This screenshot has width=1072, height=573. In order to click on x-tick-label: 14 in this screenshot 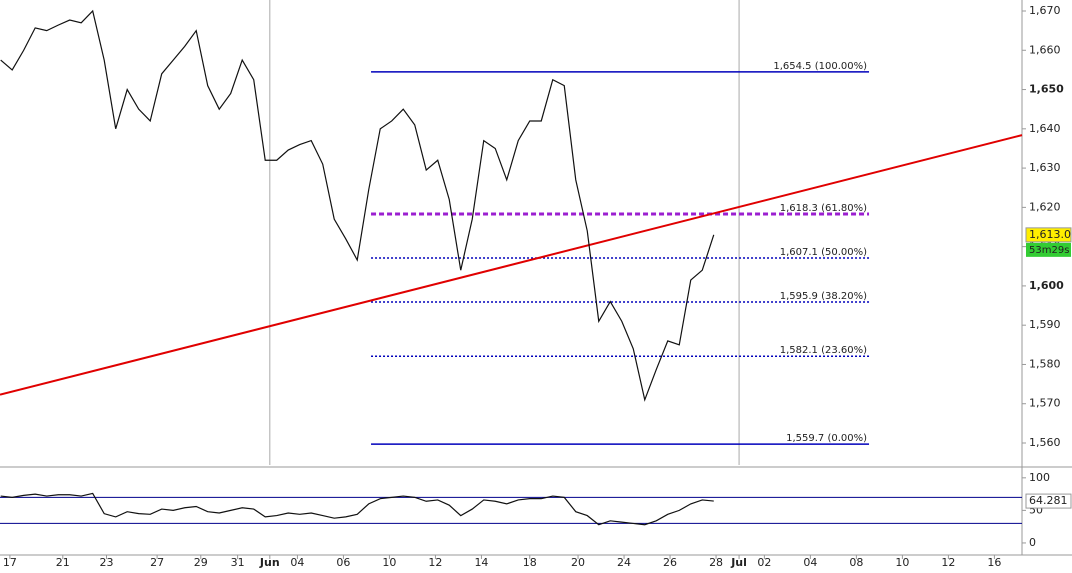, I will do `click(481, 562)`.